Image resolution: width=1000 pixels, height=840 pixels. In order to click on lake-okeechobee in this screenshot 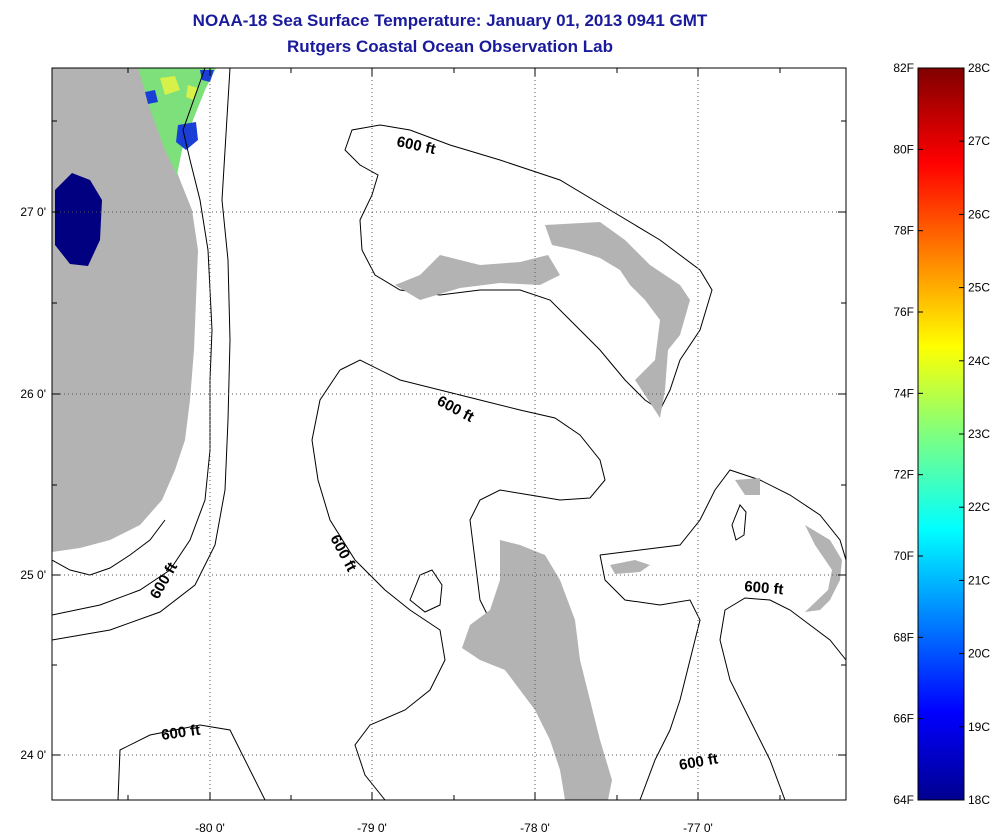, I will do `click(78, 219)`.